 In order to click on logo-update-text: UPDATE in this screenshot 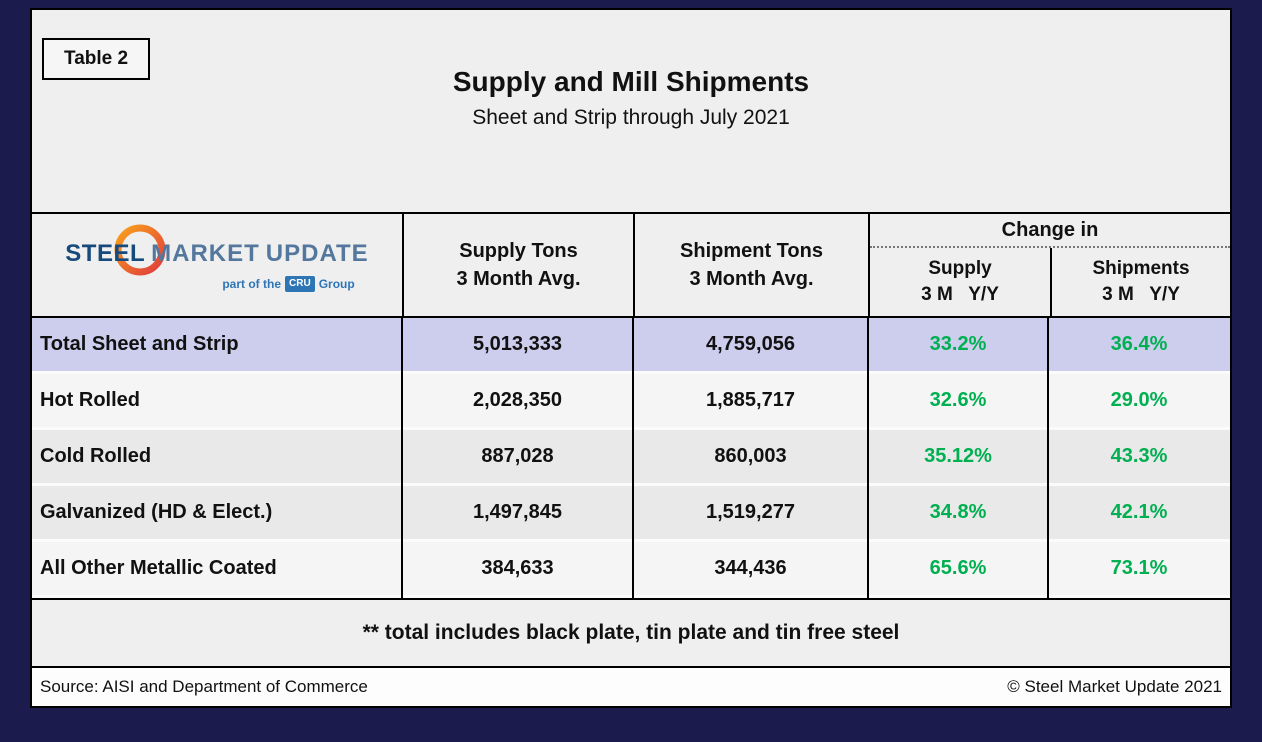, I will do `click(317, 254)`.